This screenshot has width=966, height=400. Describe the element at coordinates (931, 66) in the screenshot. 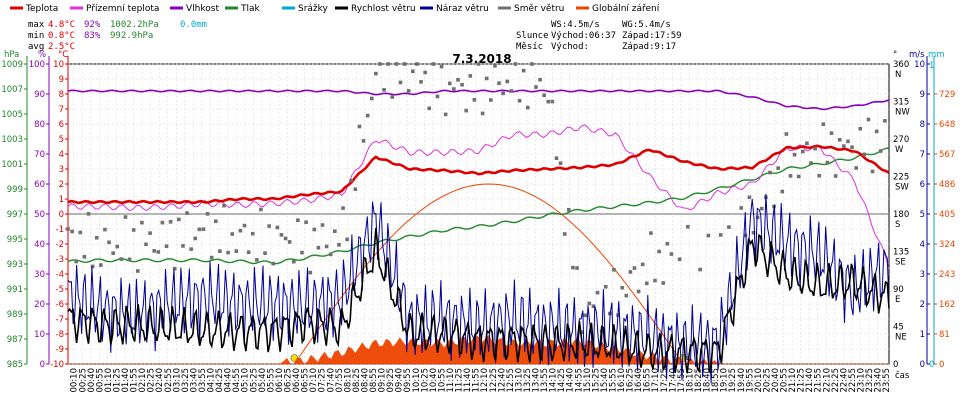

I see `rain-tick-label: 1` at that location.